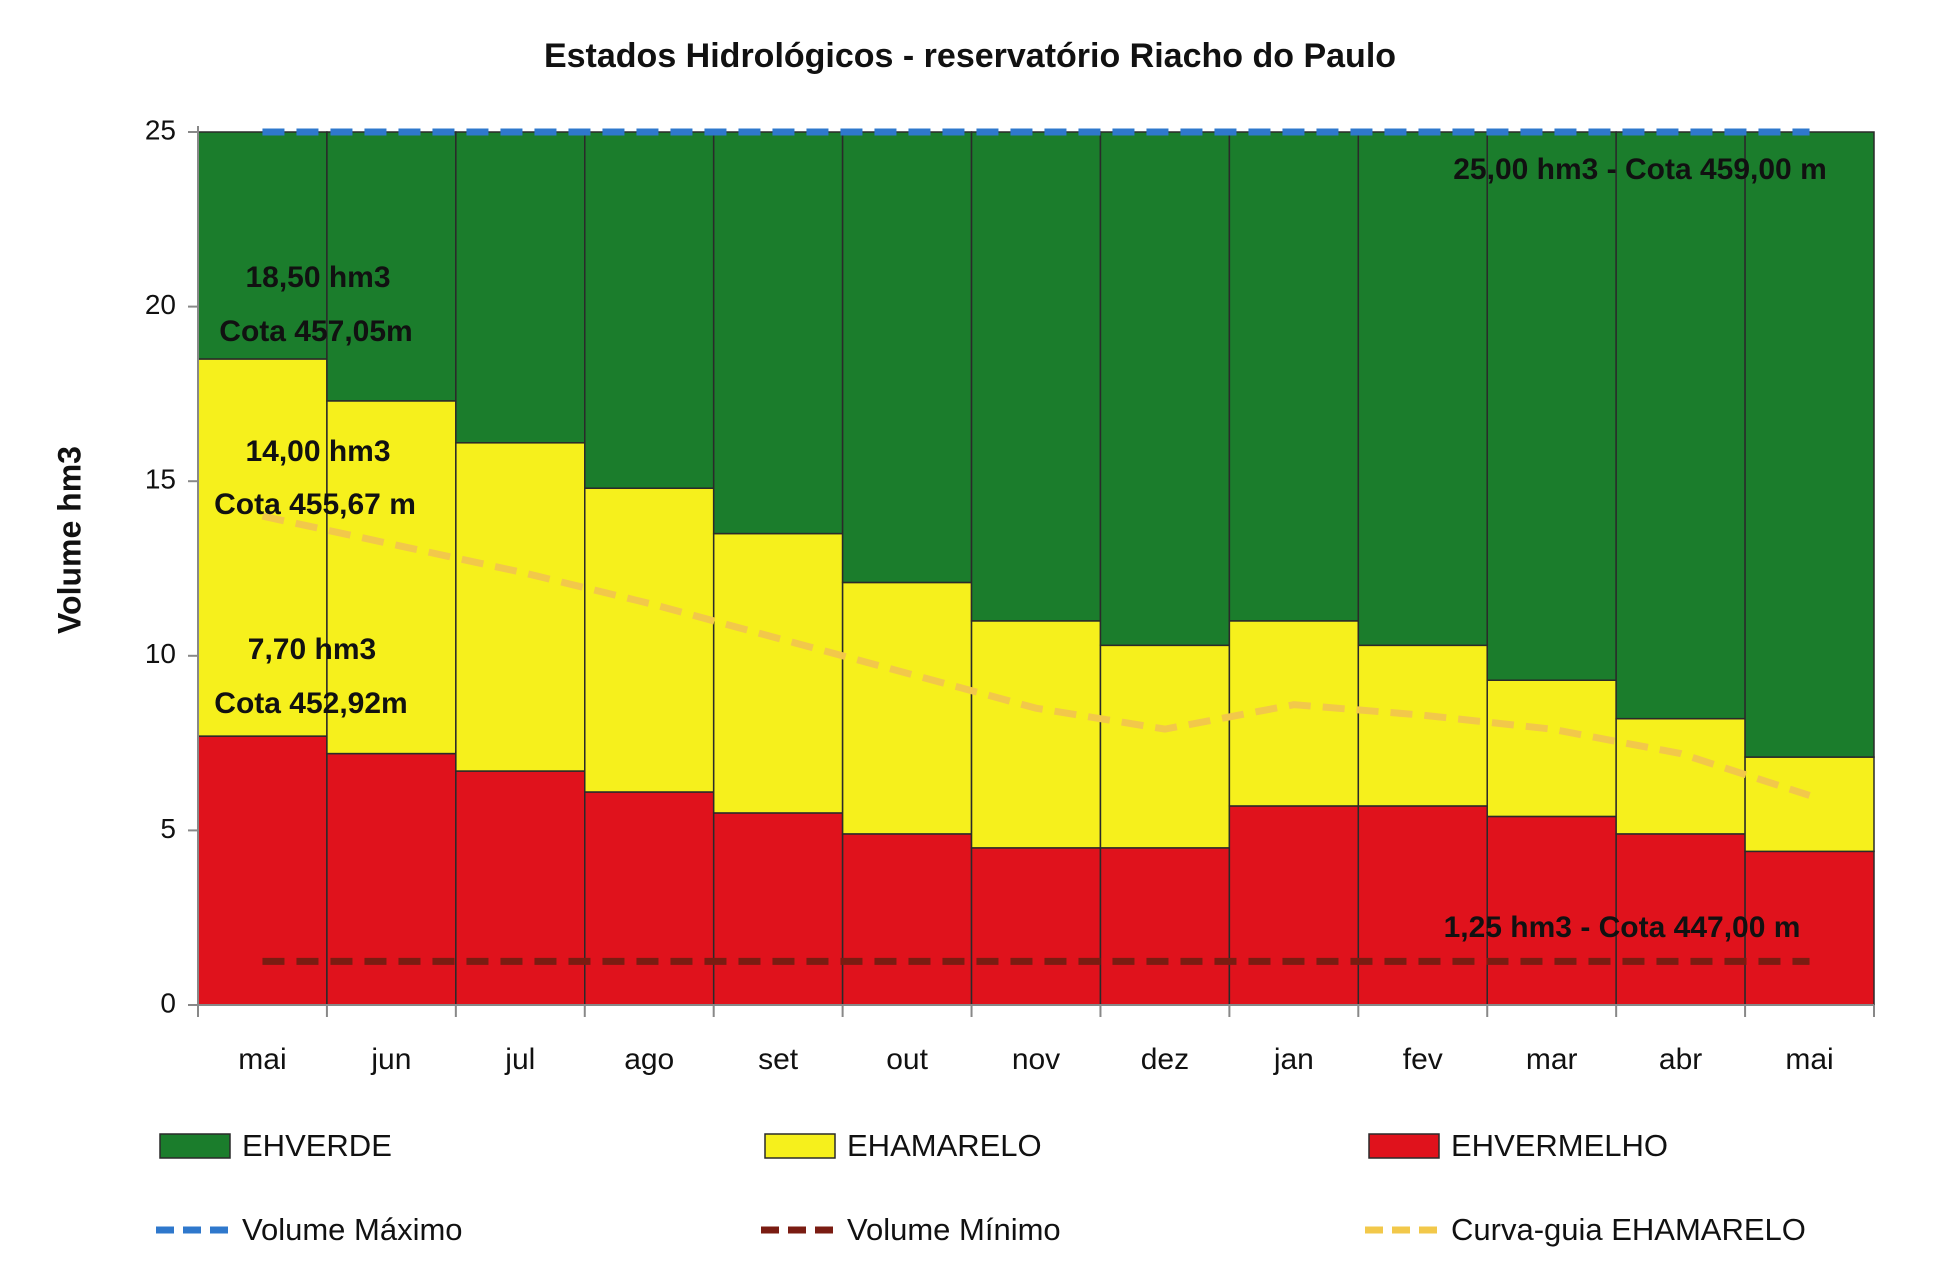 This screenshot has height=1267, width=1934. I want to click on x-tick-label: jan, so click(1293, 1059).